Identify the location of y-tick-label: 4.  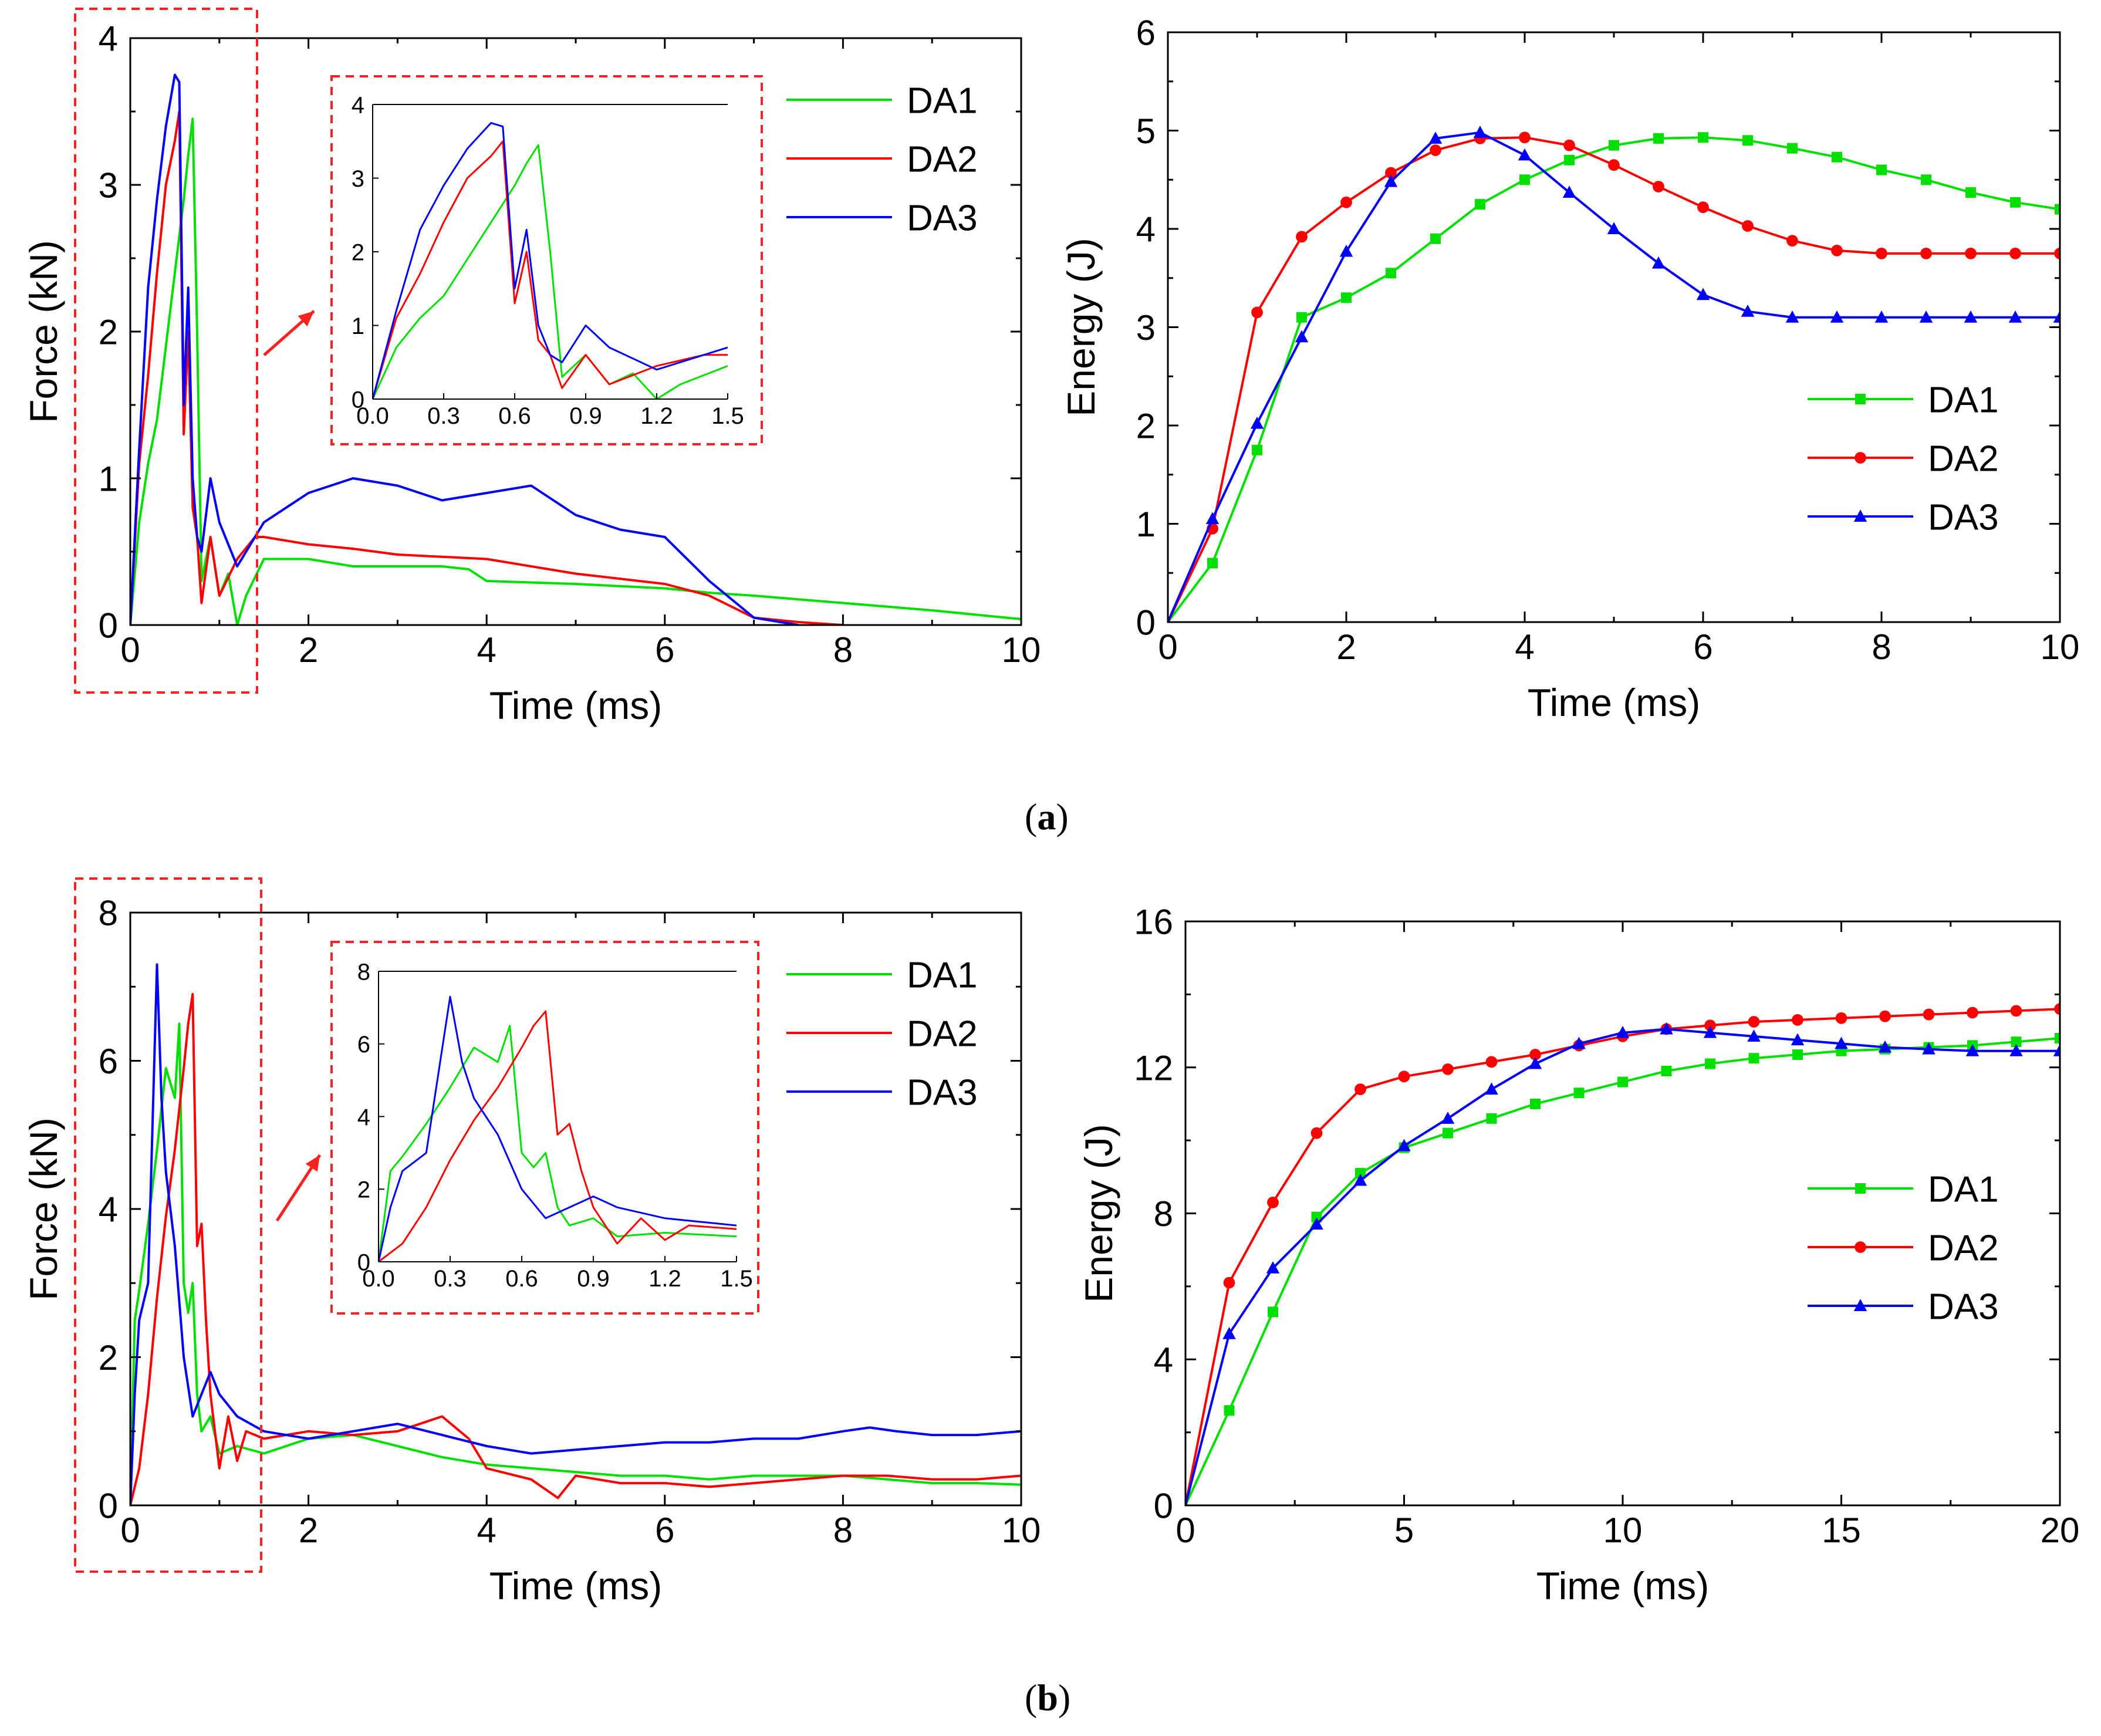
(108, 1210).